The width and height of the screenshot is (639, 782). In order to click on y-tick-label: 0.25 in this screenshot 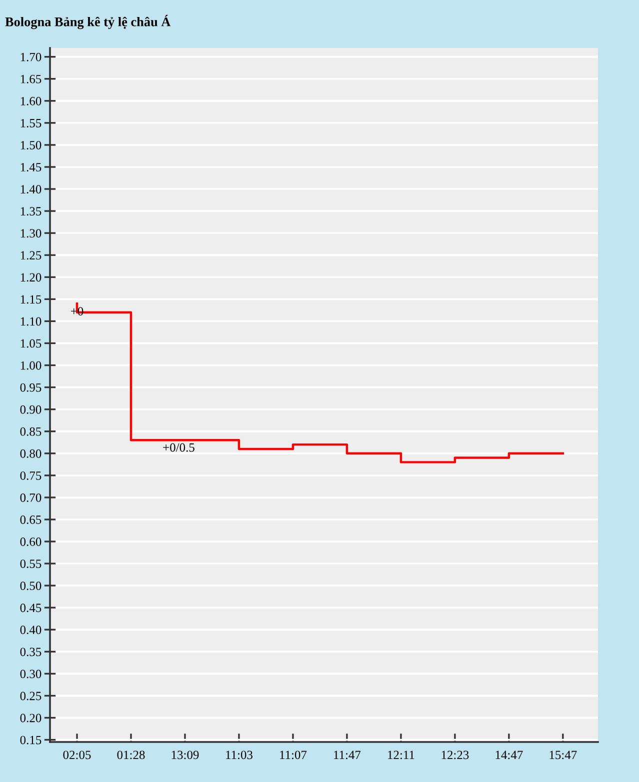, I will do `click(31, 696)`.